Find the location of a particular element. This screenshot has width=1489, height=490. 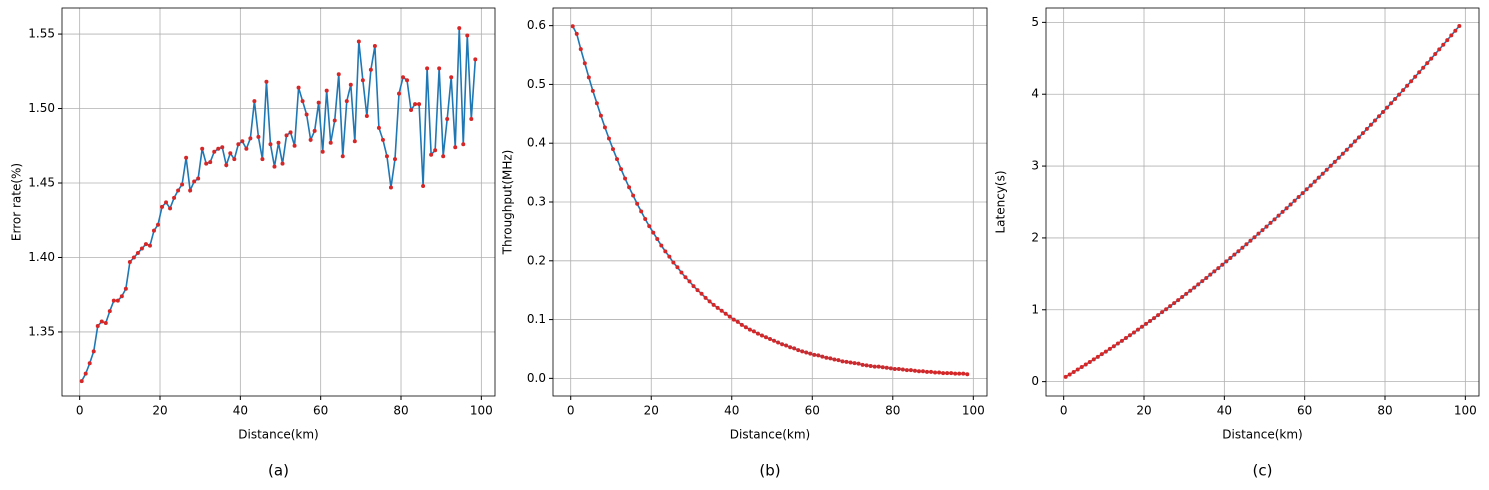

x-tick-label: 40 is located at coordinates (240, 411).